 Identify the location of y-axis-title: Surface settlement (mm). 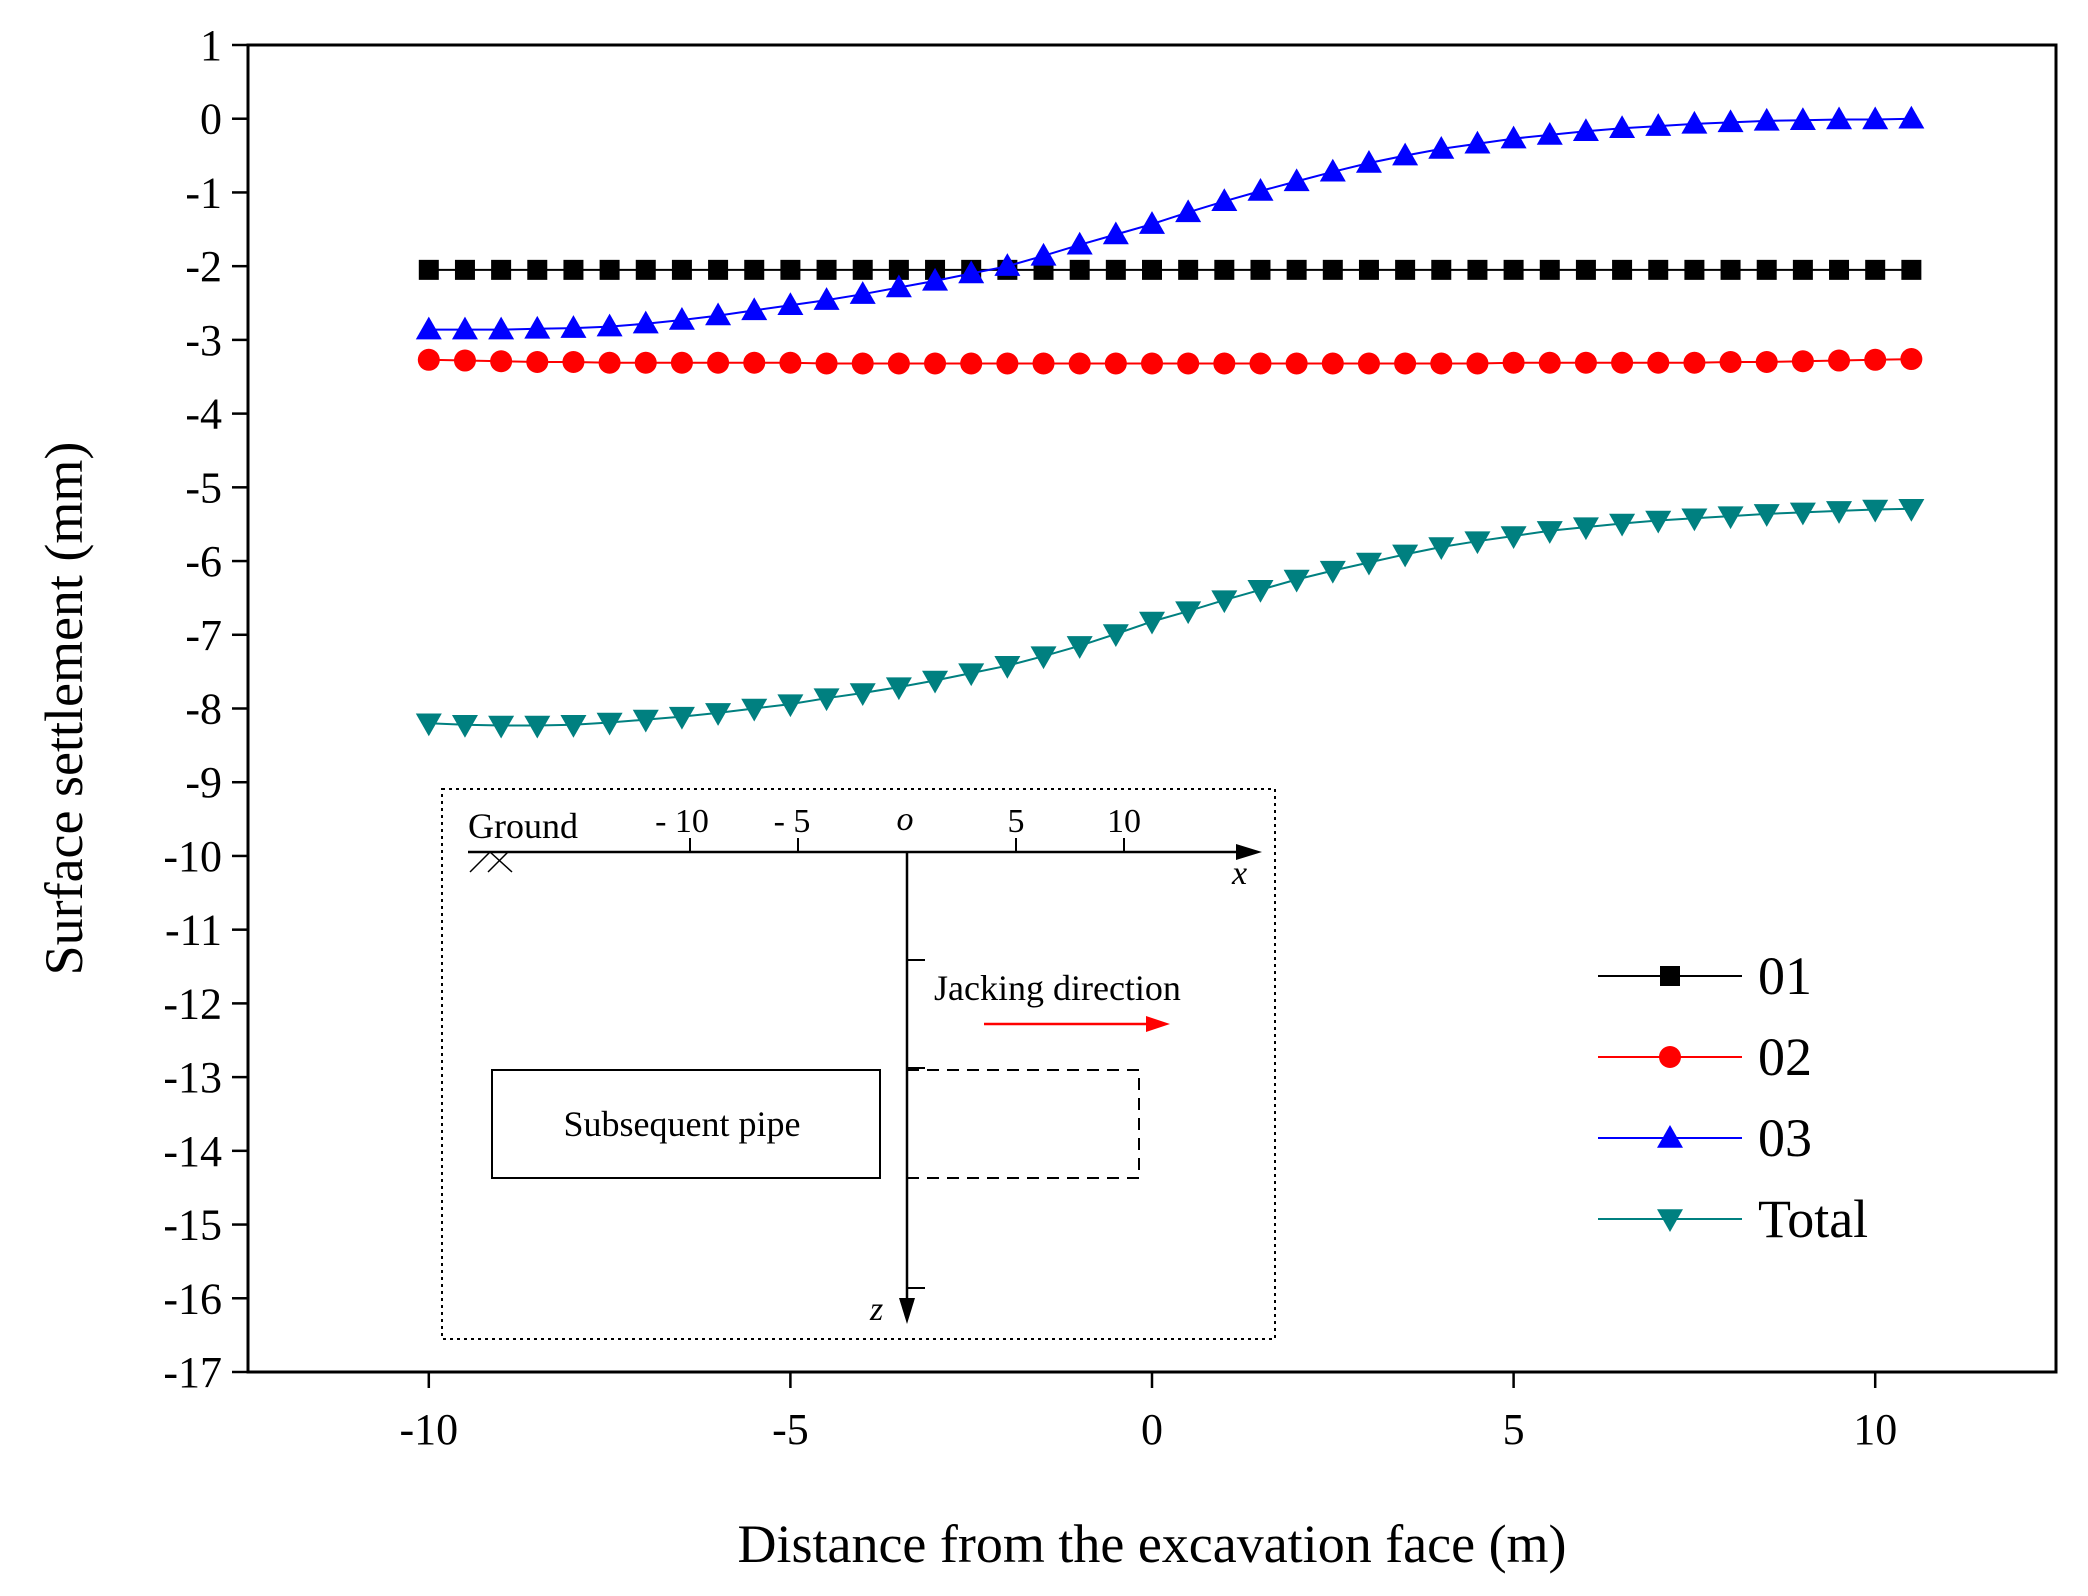
(64, 709).